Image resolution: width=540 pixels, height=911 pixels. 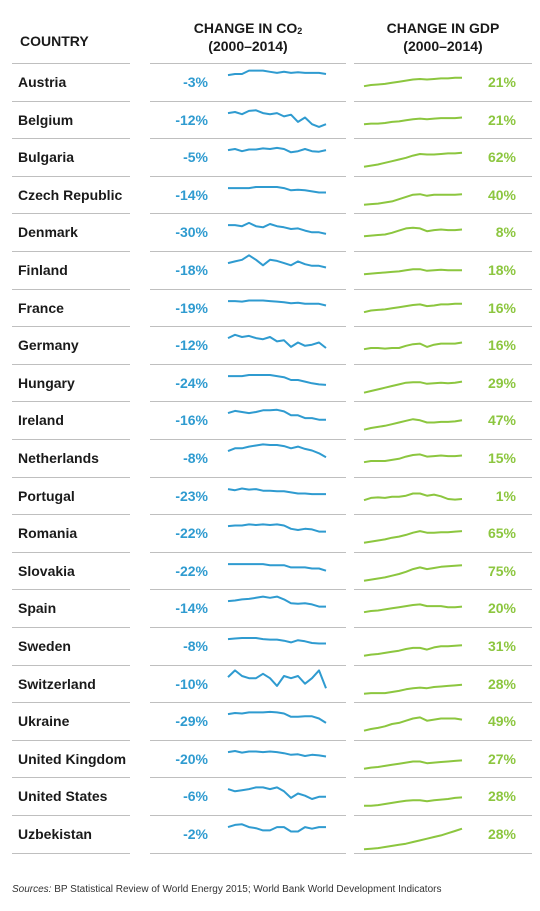 I want to click on table-row: Slovakia -22% 75%, so click(x=270, y=571).